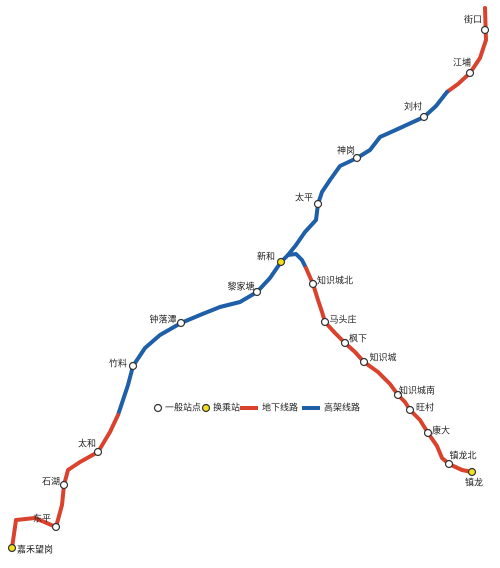  What do you see at coordinates (162, 320) in the screenshot?
I see `station-label: 钟落潭` at bounding box center [162, 320].